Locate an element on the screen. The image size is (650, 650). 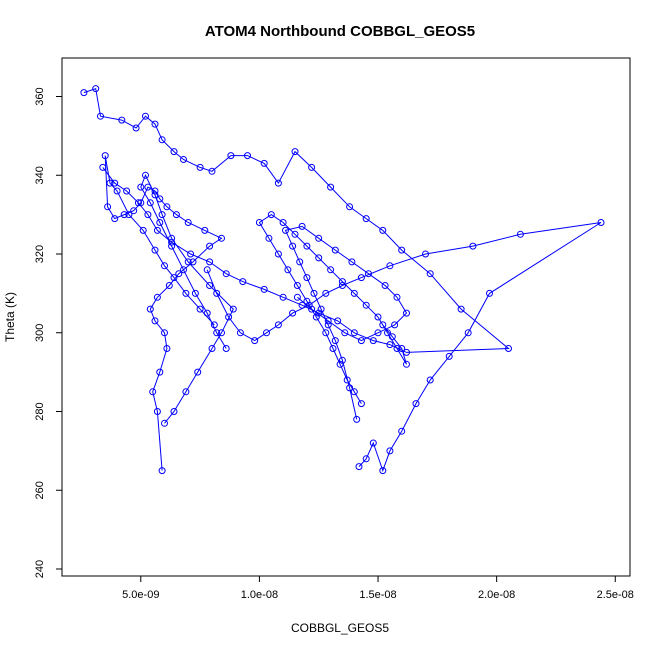
y-tick-label: 360 is located at coordinates (40, 96).